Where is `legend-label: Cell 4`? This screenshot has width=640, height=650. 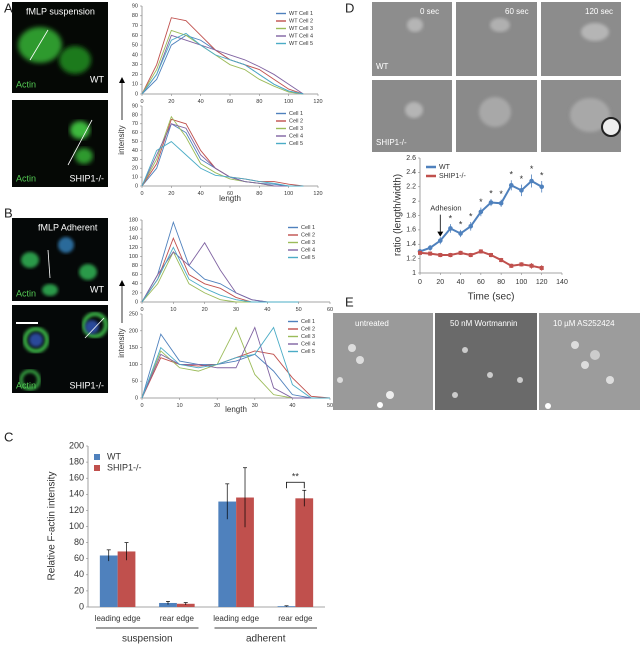 legend-label: Cell 4 is located at coordinates (296, 136).